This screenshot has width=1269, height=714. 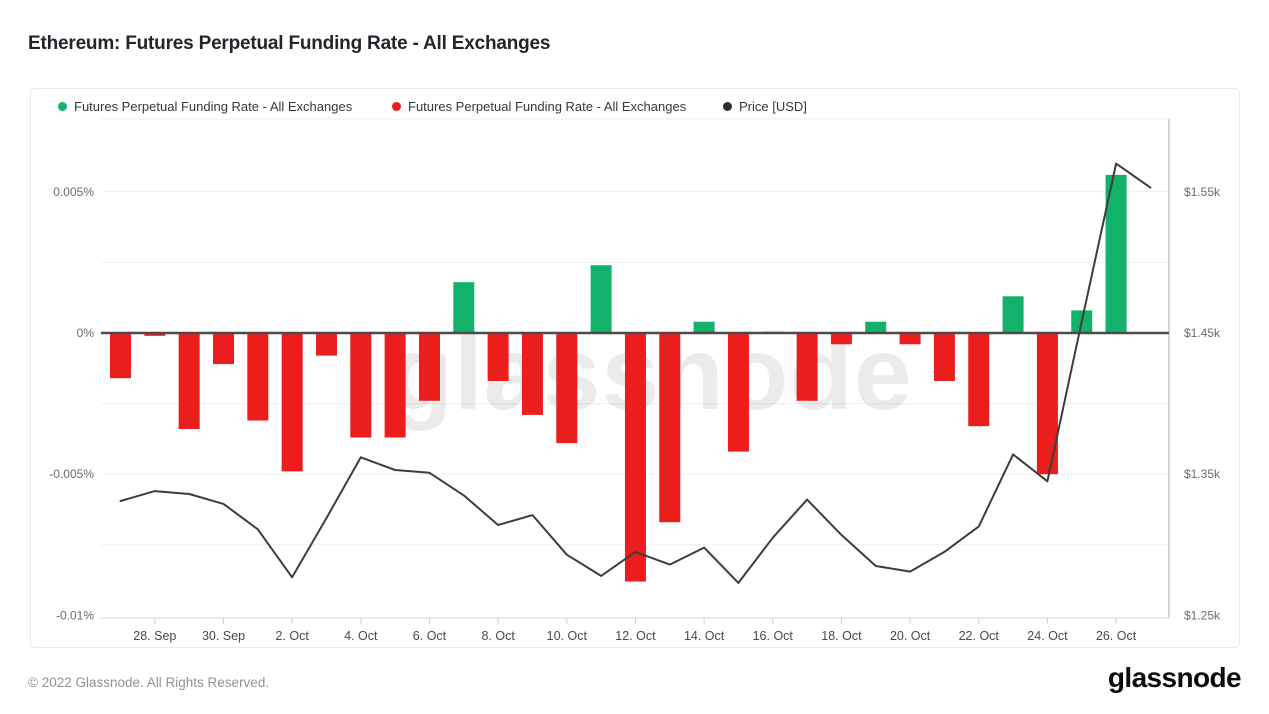 I want to click on y-axis-label-left: -0.005%, so click(x=71, y=474).